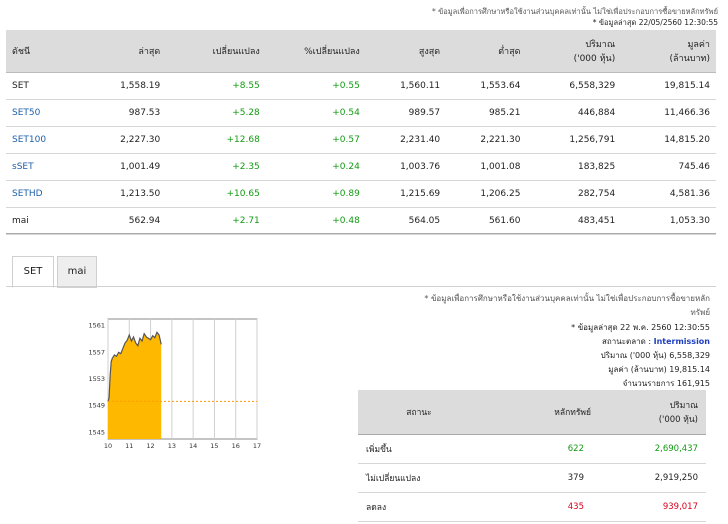  What do you see at coordinates (693, 383) in the screenshot?
I see `deals-value: 161,915` at bounding box center [693, 383].